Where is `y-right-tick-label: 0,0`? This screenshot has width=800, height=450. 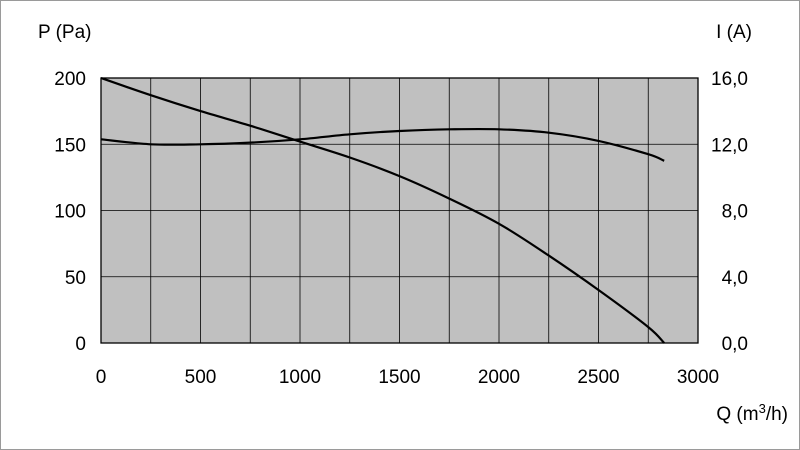 y-right-tick-label: 0,0 is located at coordinates (735, 344).